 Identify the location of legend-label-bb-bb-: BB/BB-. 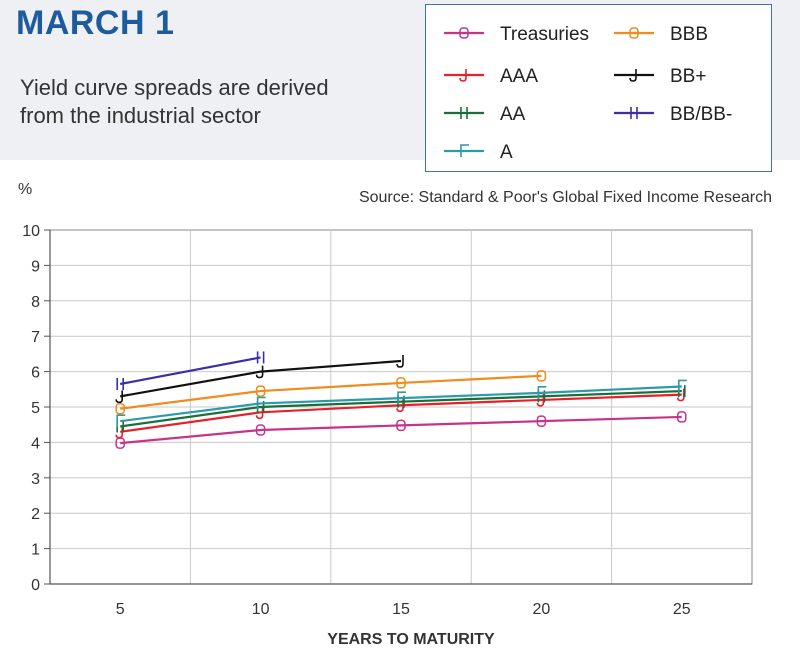
(701, 114).